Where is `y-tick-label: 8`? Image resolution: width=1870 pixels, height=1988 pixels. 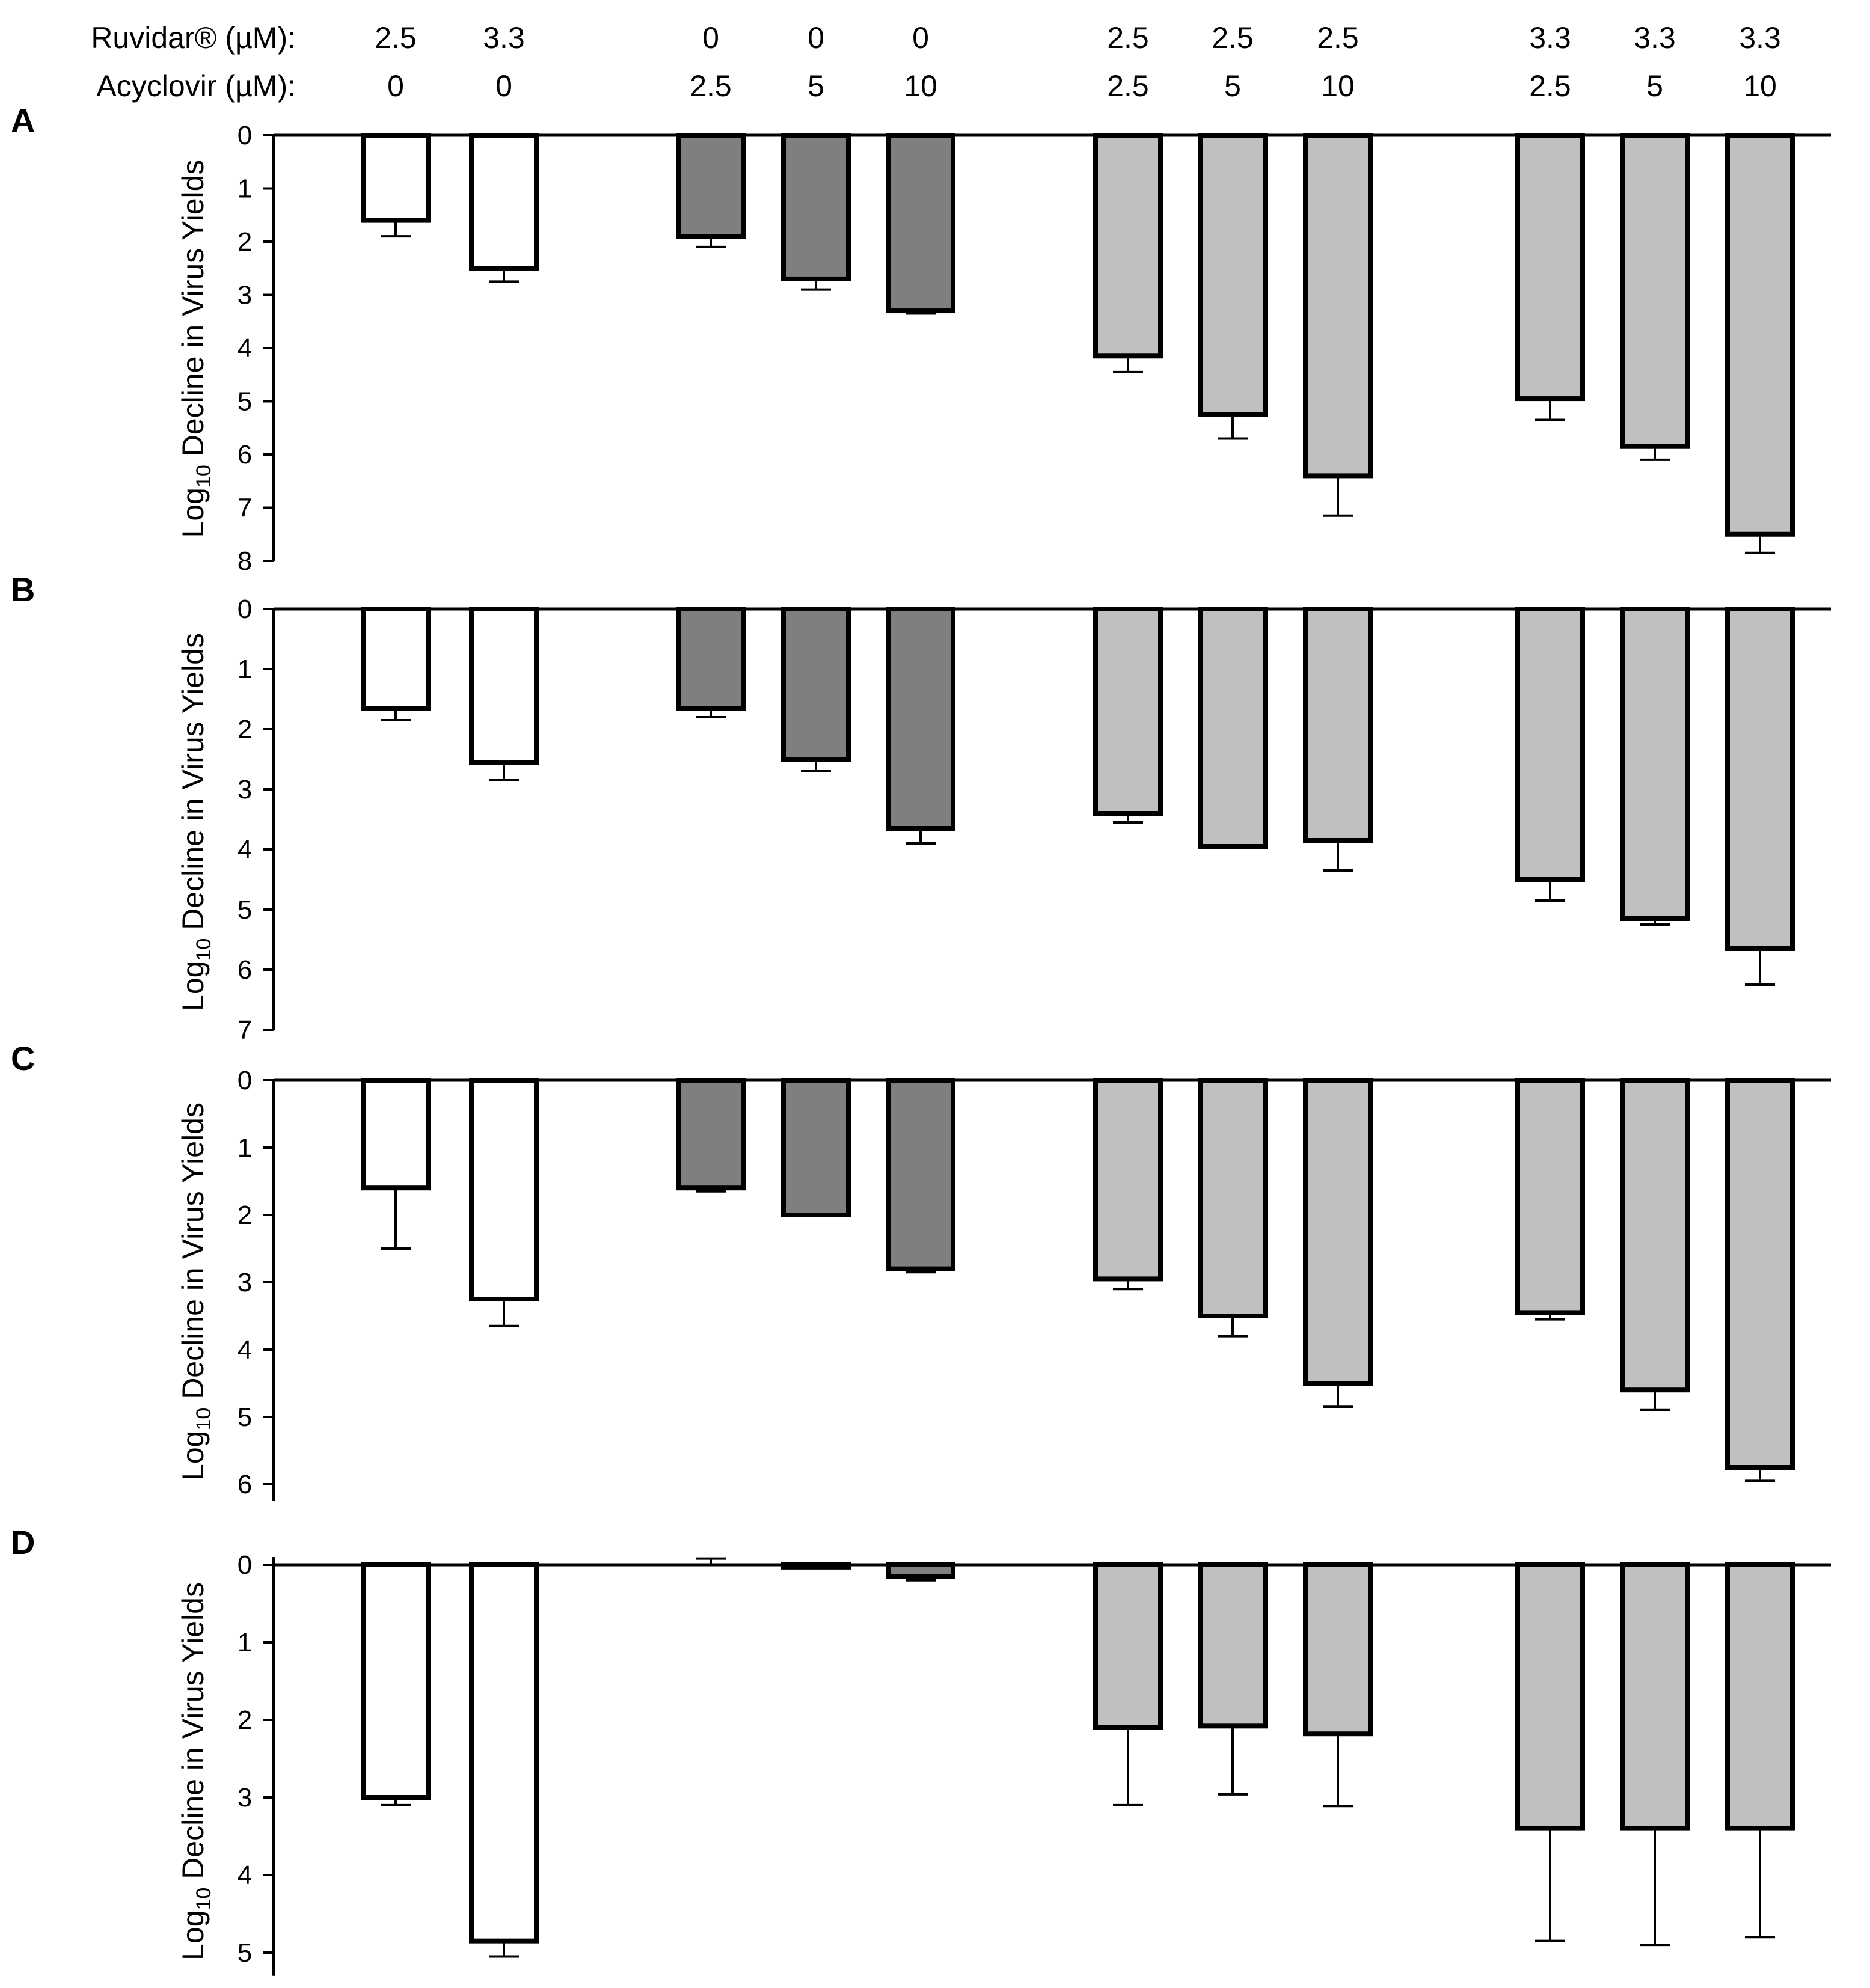
y-tick-label: 8 is located at coordinates (245, 561).